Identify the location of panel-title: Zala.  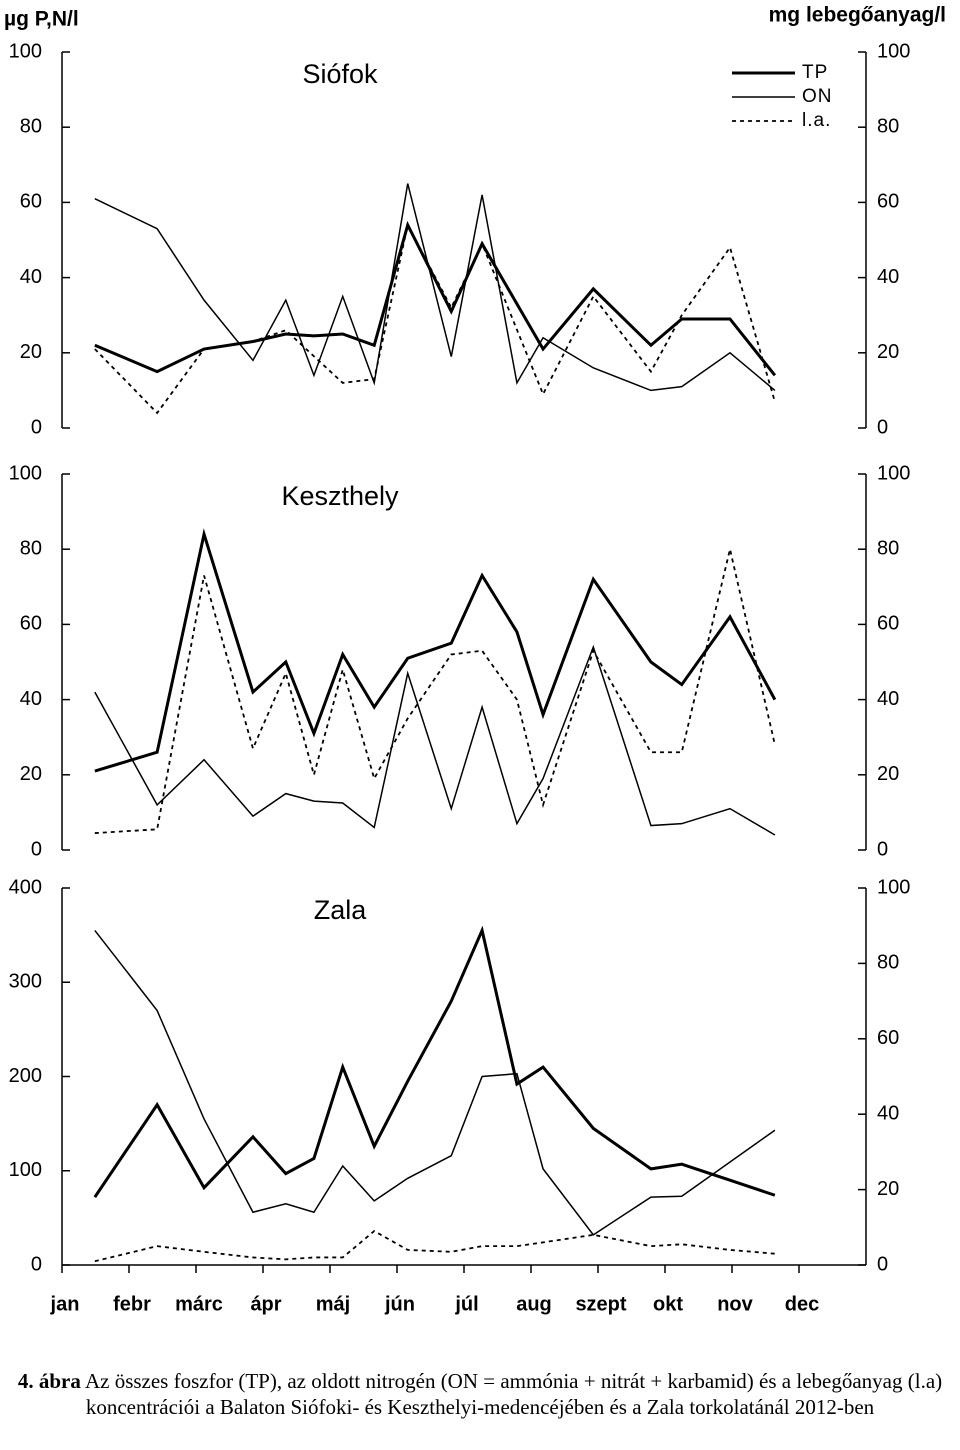
(341, 910).